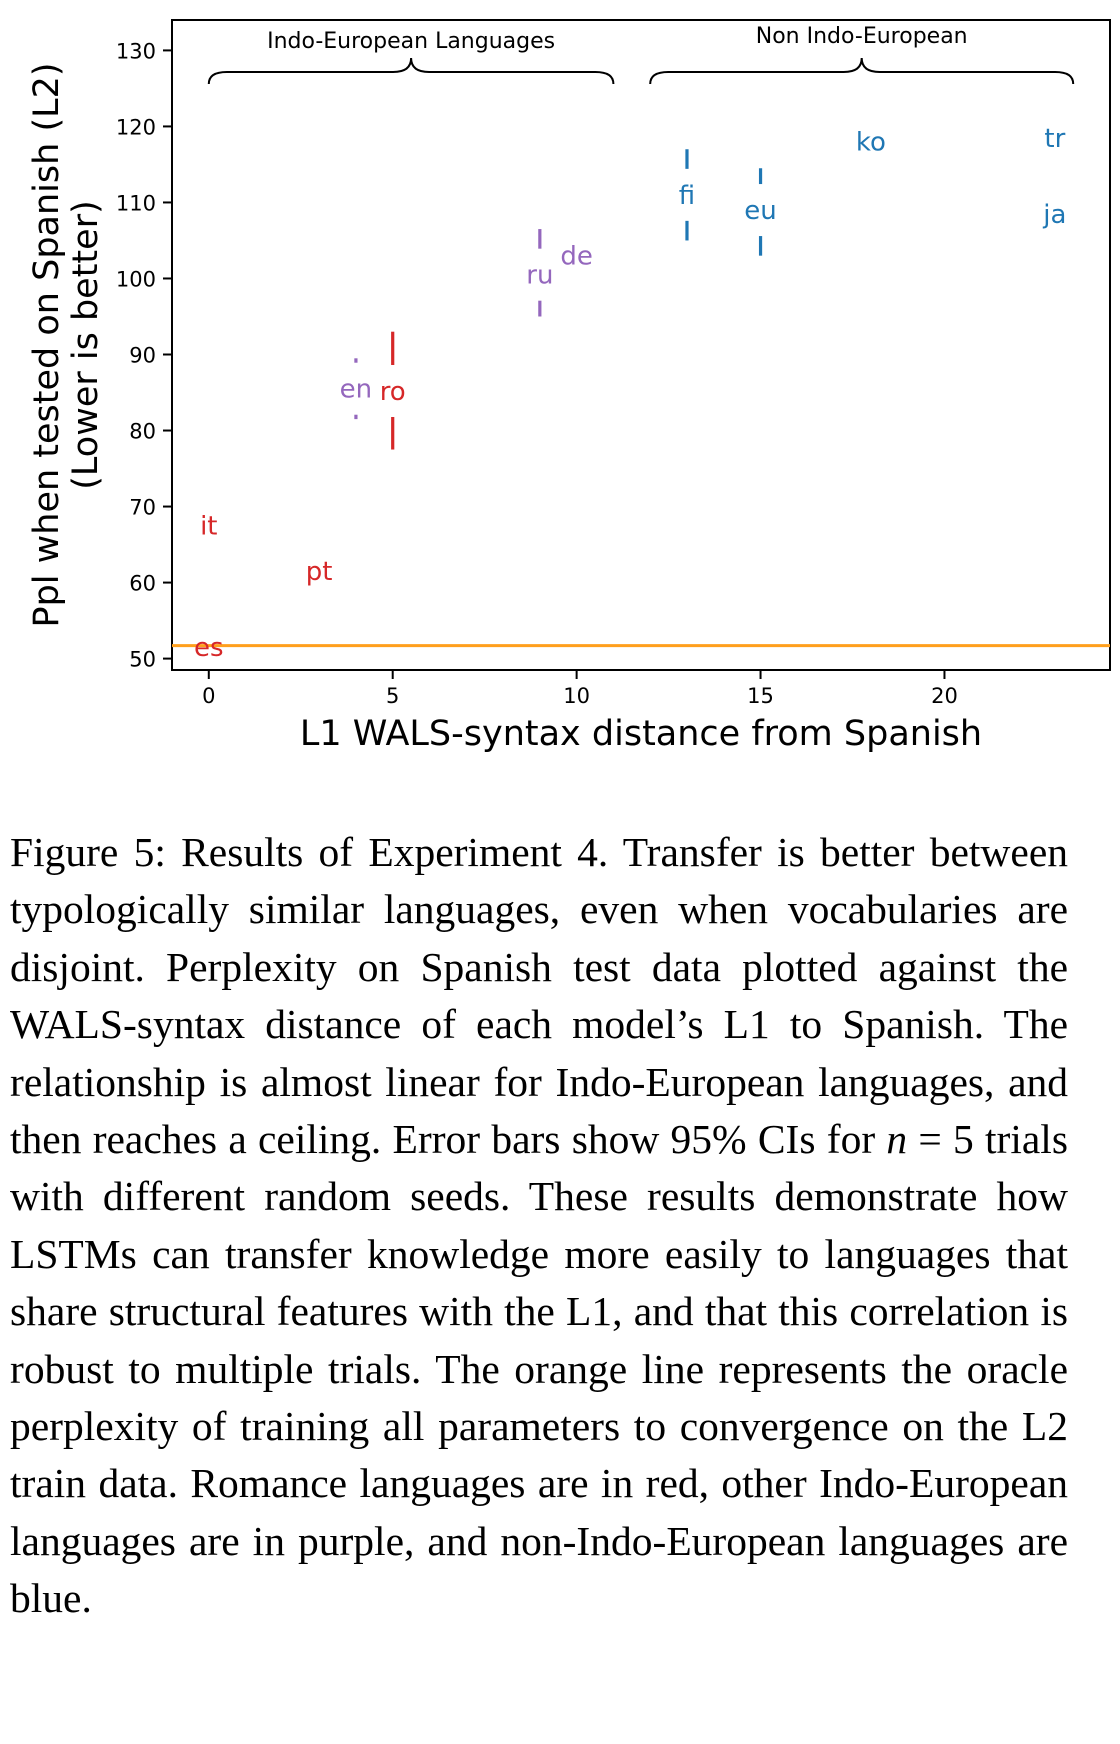 Image resolution: width=1120 pixels, height=1744 pixels. What do you see at coordinates (411, 41) in the screenshot?
I see `bracket-label-0: Indo-European Languages` at bounding box center [411, 41].